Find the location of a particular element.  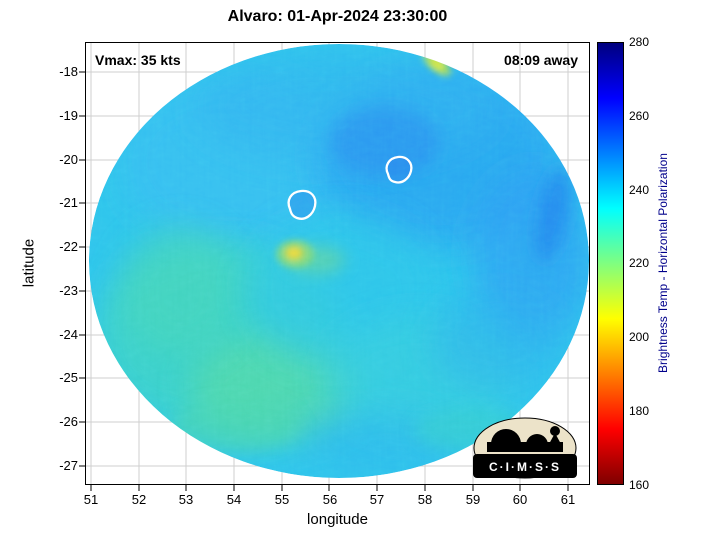

cimss-logo-text: C·I·M·S·S is located at coordinates (525, 467).